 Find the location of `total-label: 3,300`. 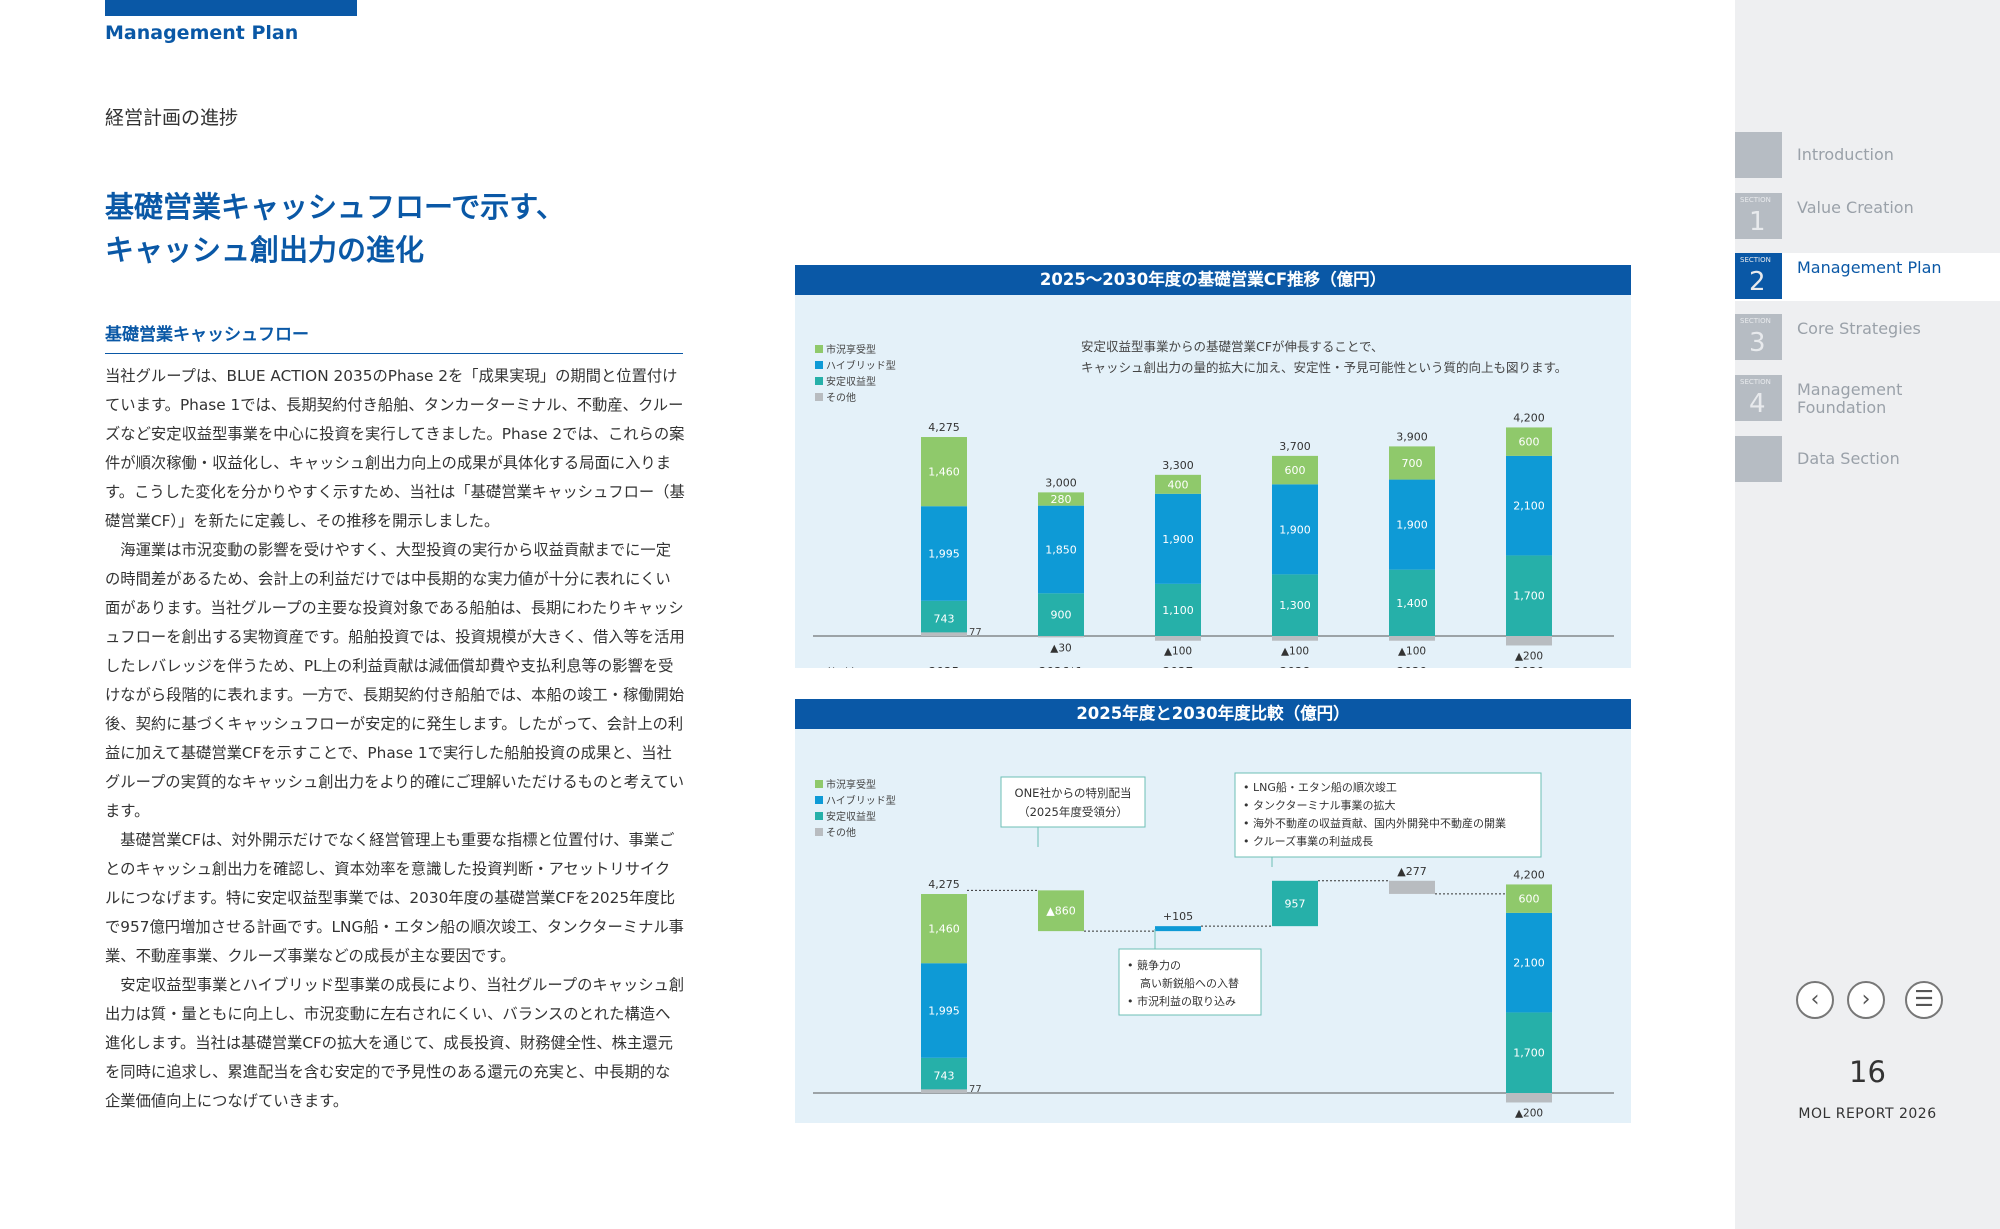

total-label: 3,300 is located at coordinates (1178, 465).